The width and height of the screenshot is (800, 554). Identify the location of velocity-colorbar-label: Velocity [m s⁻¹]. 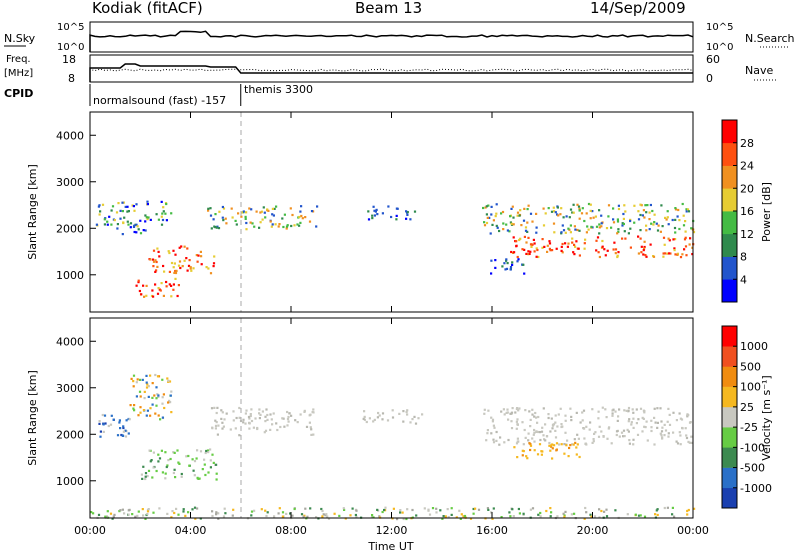
(766, 417).